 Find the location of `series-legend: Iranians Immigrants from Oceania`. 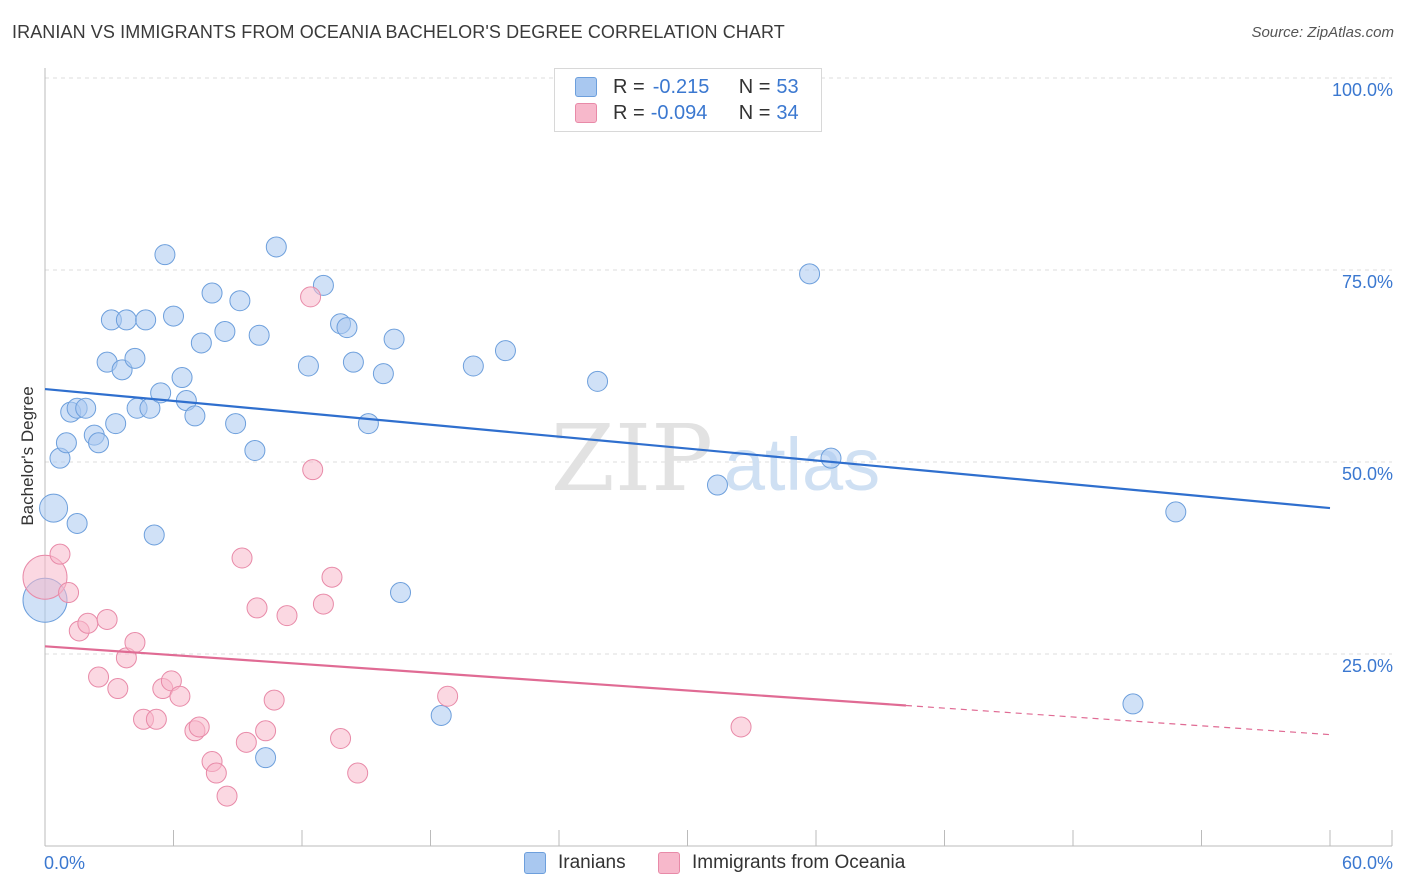

series-legend: Iranians Immigrants from Oceania is located at coordinates (703, 864).